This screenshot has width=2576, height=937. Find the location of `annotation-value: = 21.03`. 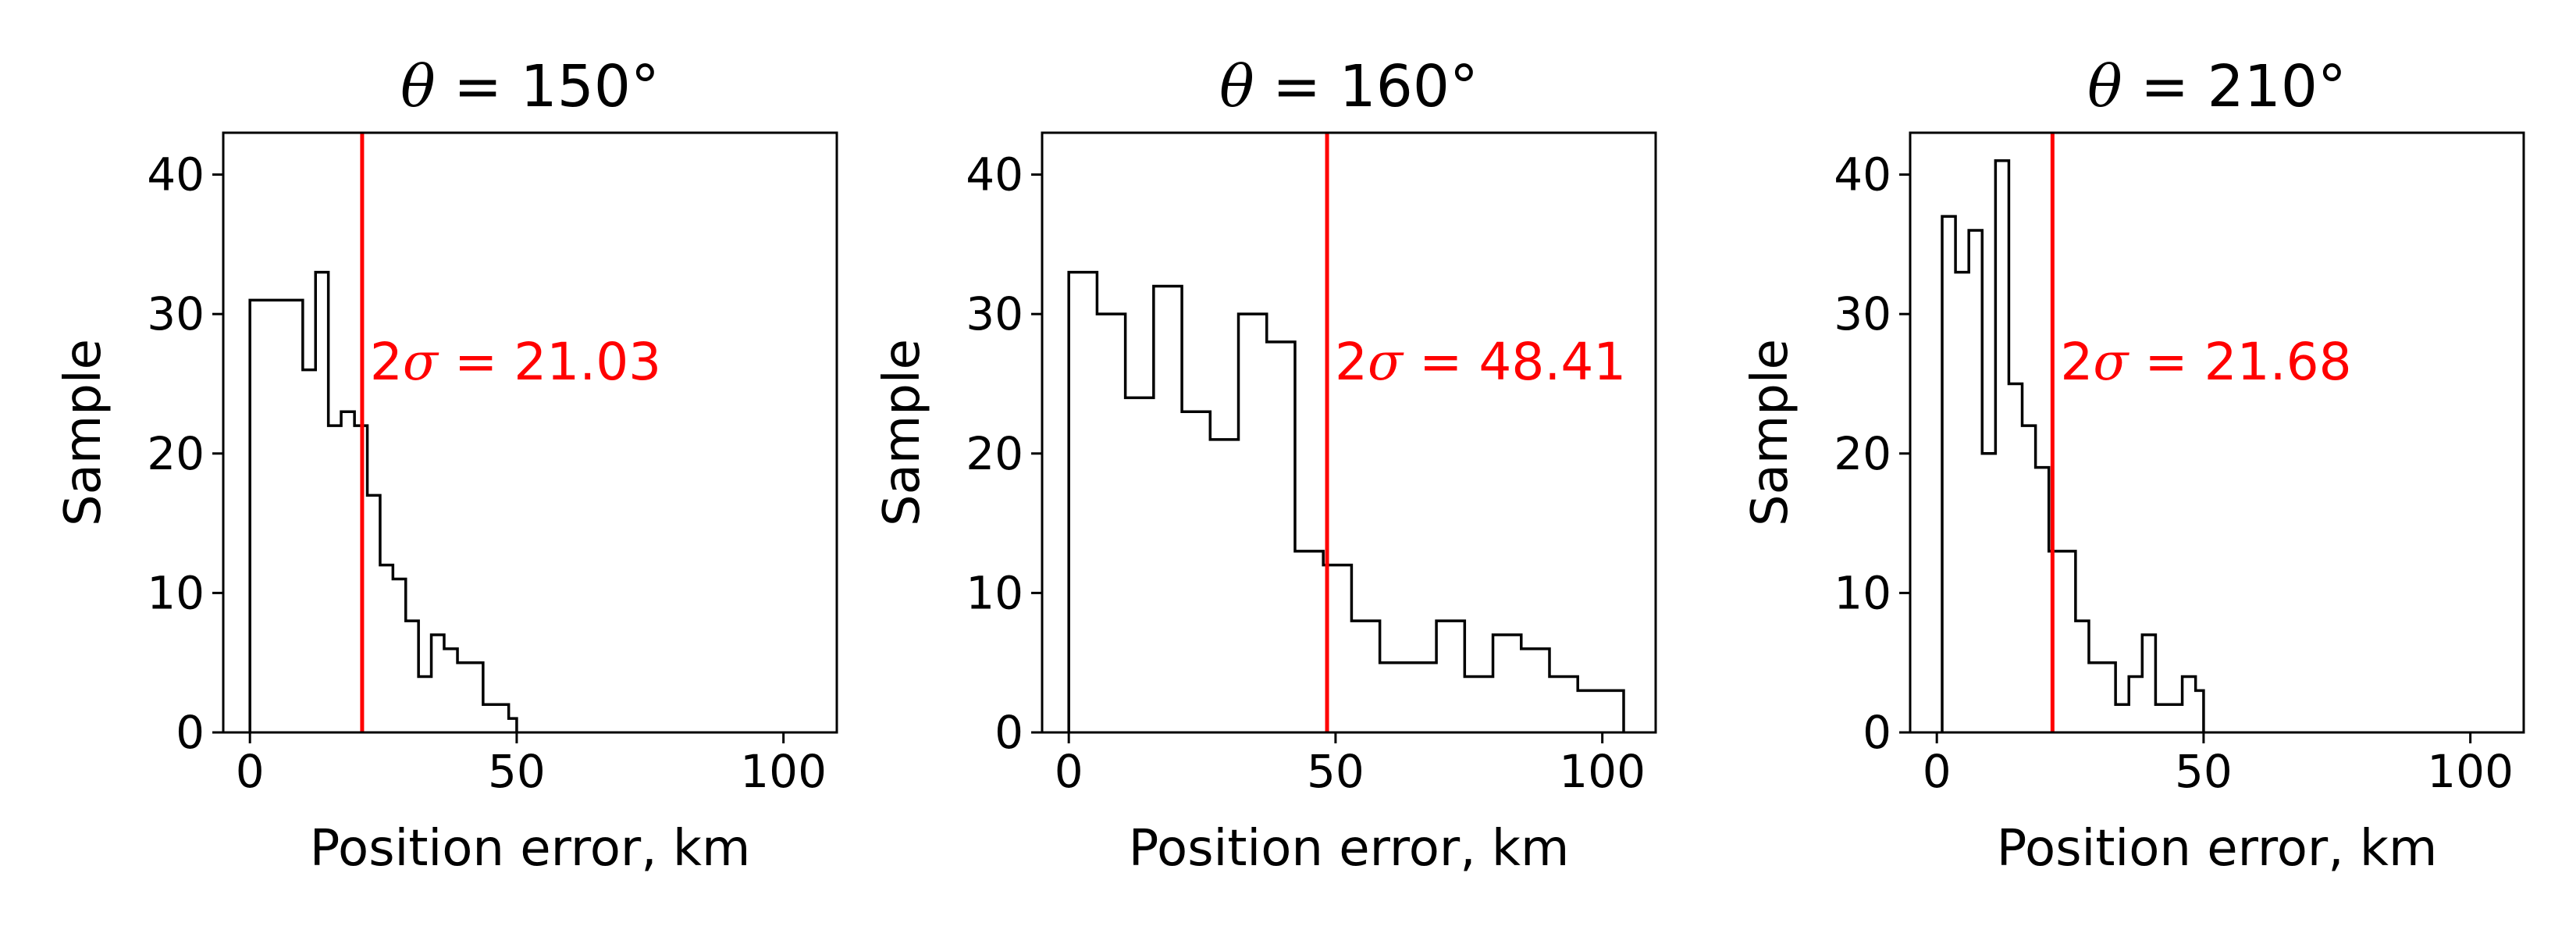

annotation-value: = 21.03 is located at coordinates (549, 362).